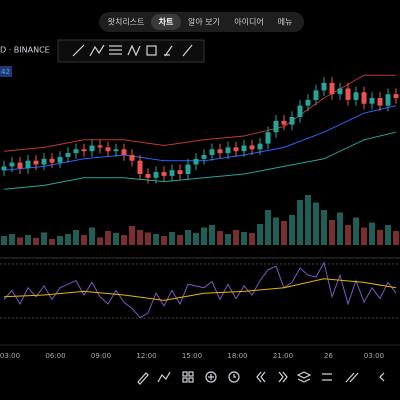  I want to click on rsi, so click(200, 290).